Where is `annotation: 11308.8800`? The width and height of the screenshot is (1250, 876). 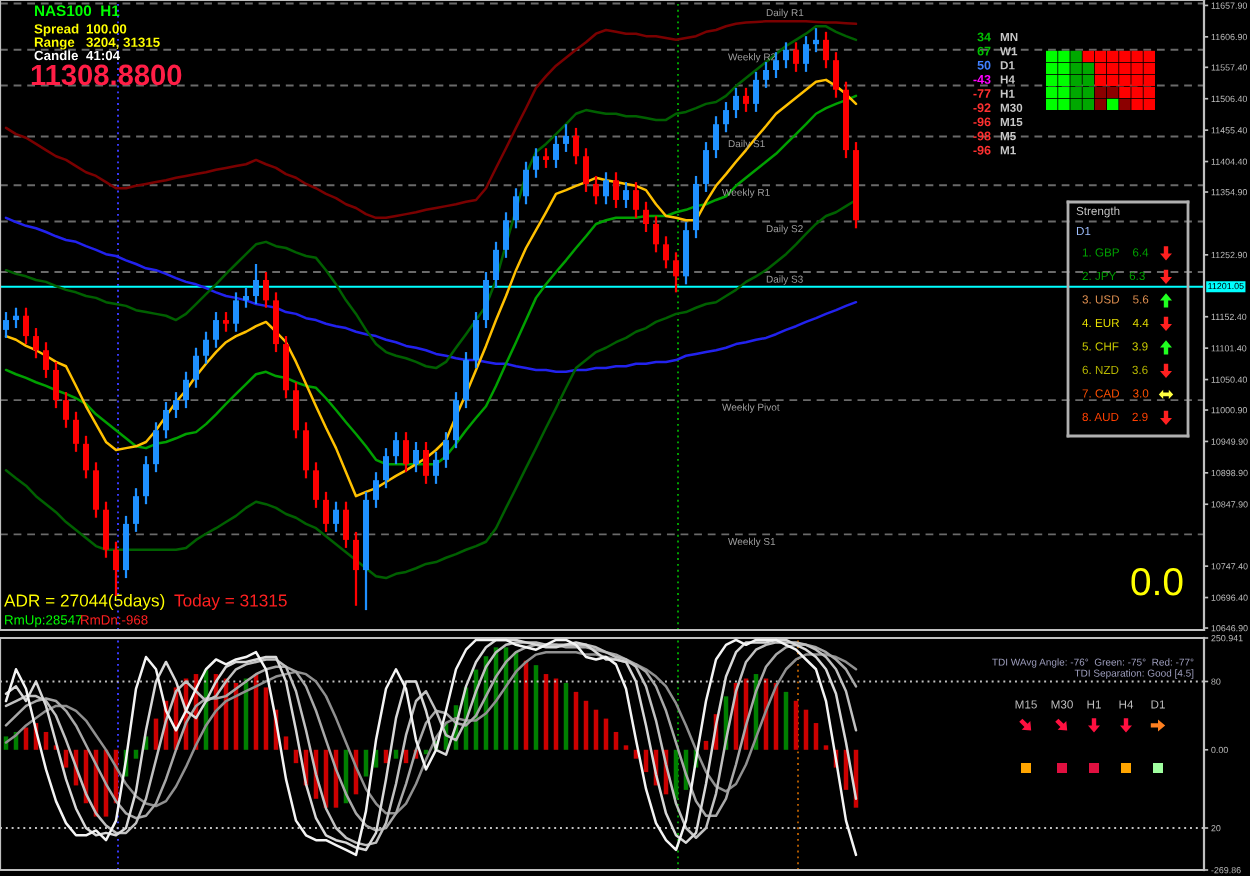 annotation: 11308.8800 is located at coordinates (106, 75).